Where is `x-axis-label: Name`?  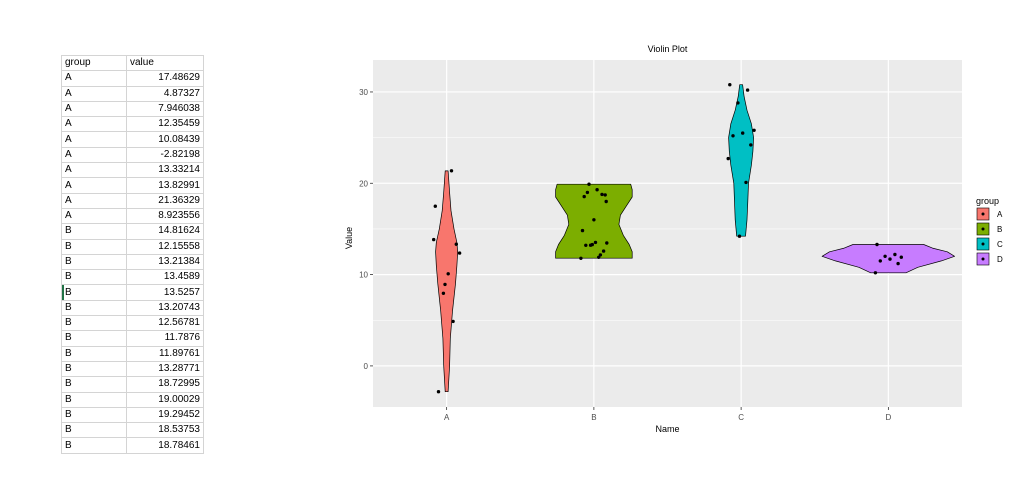 x-axis-label: Name is located at coordinates (667, 429).